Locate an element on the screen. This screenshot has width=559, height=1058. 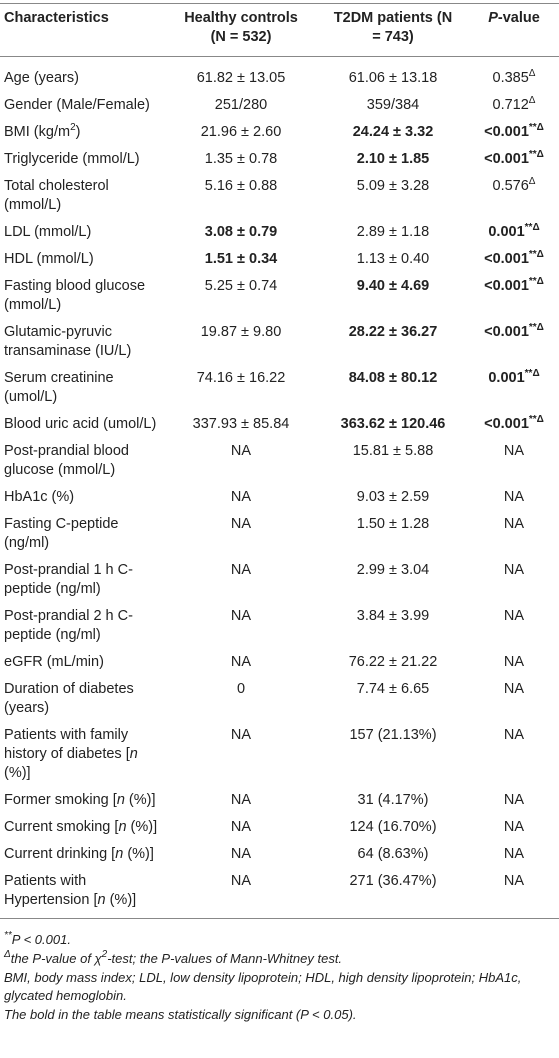
cell: 124 (16.70%) is located at coordinates (393, 827).